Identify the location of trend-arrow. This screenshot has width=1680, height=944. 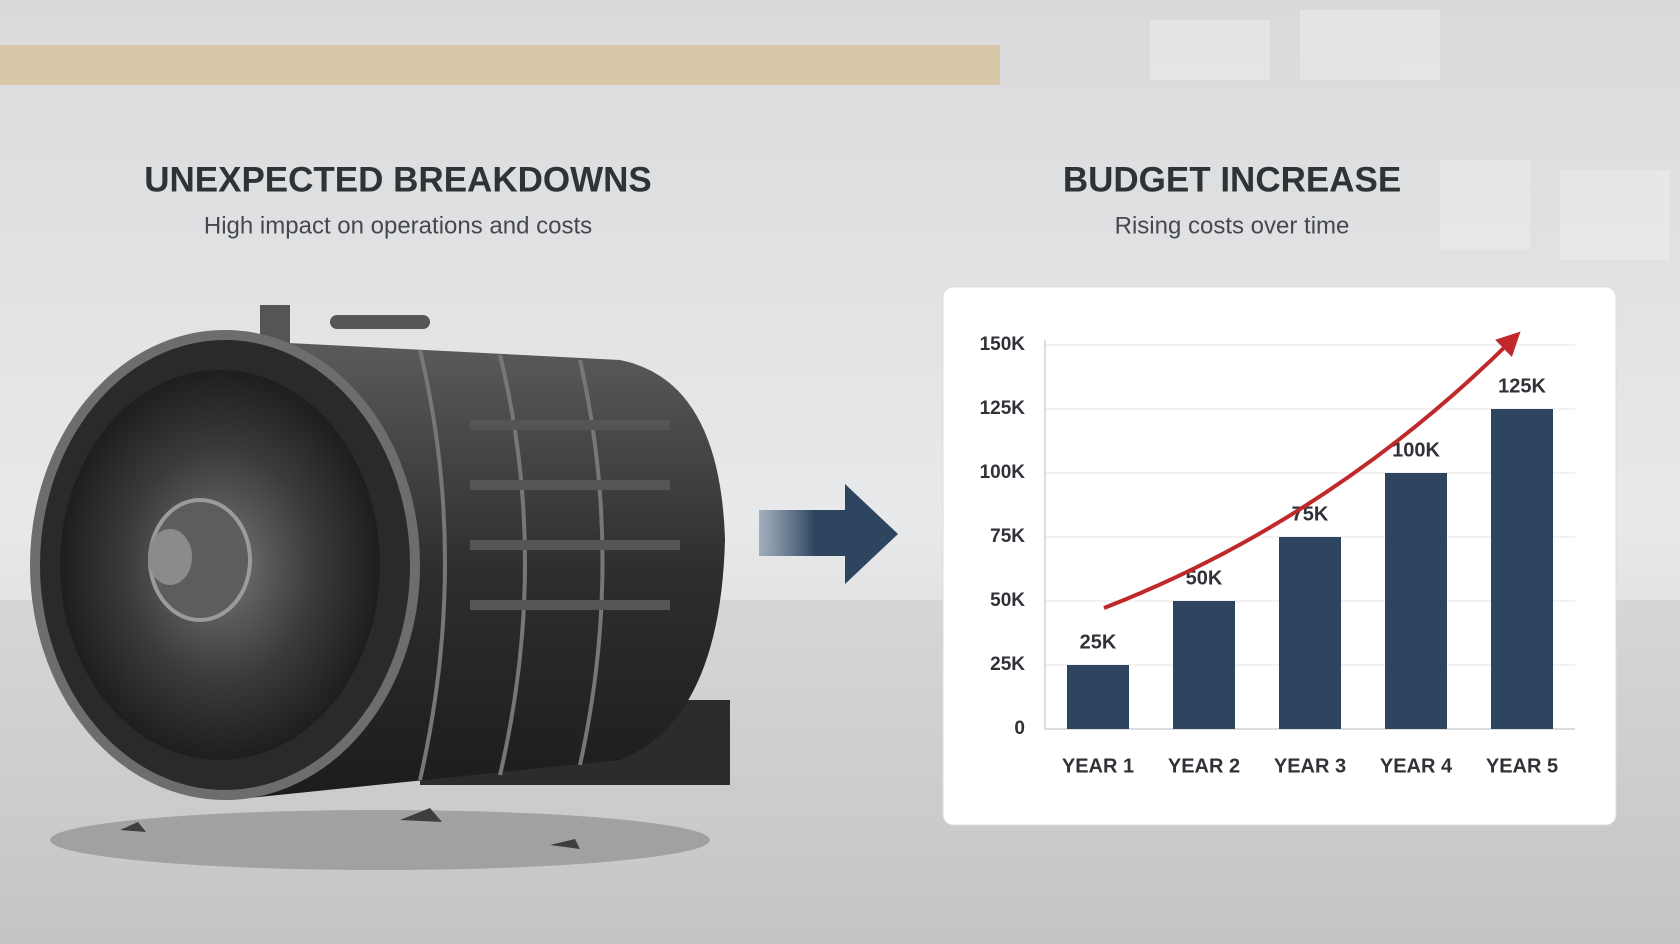
(1312, 470).